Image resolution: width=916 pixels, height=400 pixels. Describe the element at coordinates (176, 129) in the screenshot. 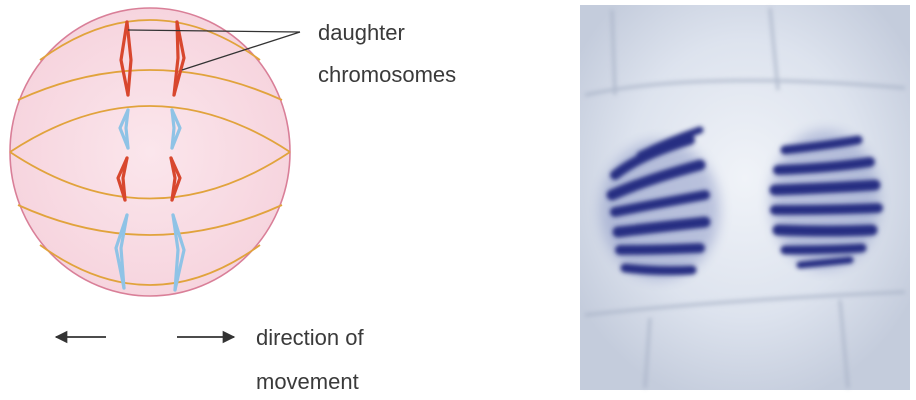

I see `blue-chromosome-1-right` at that location.